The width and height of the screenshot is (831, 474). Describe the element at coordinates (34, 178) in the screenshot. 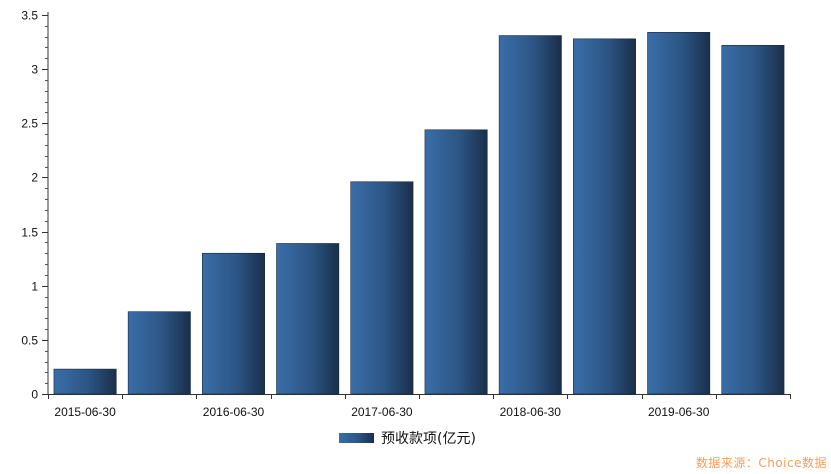

I see `y-tick-label: 2` at that location.